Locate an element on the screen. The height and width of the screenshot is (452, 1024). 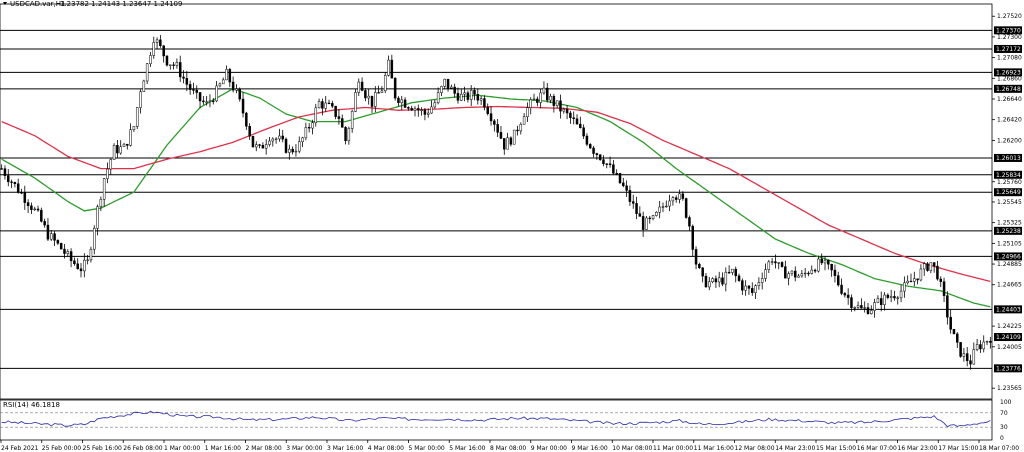
price-label-text: 1.24966 is located at coordinates (1008, 256).